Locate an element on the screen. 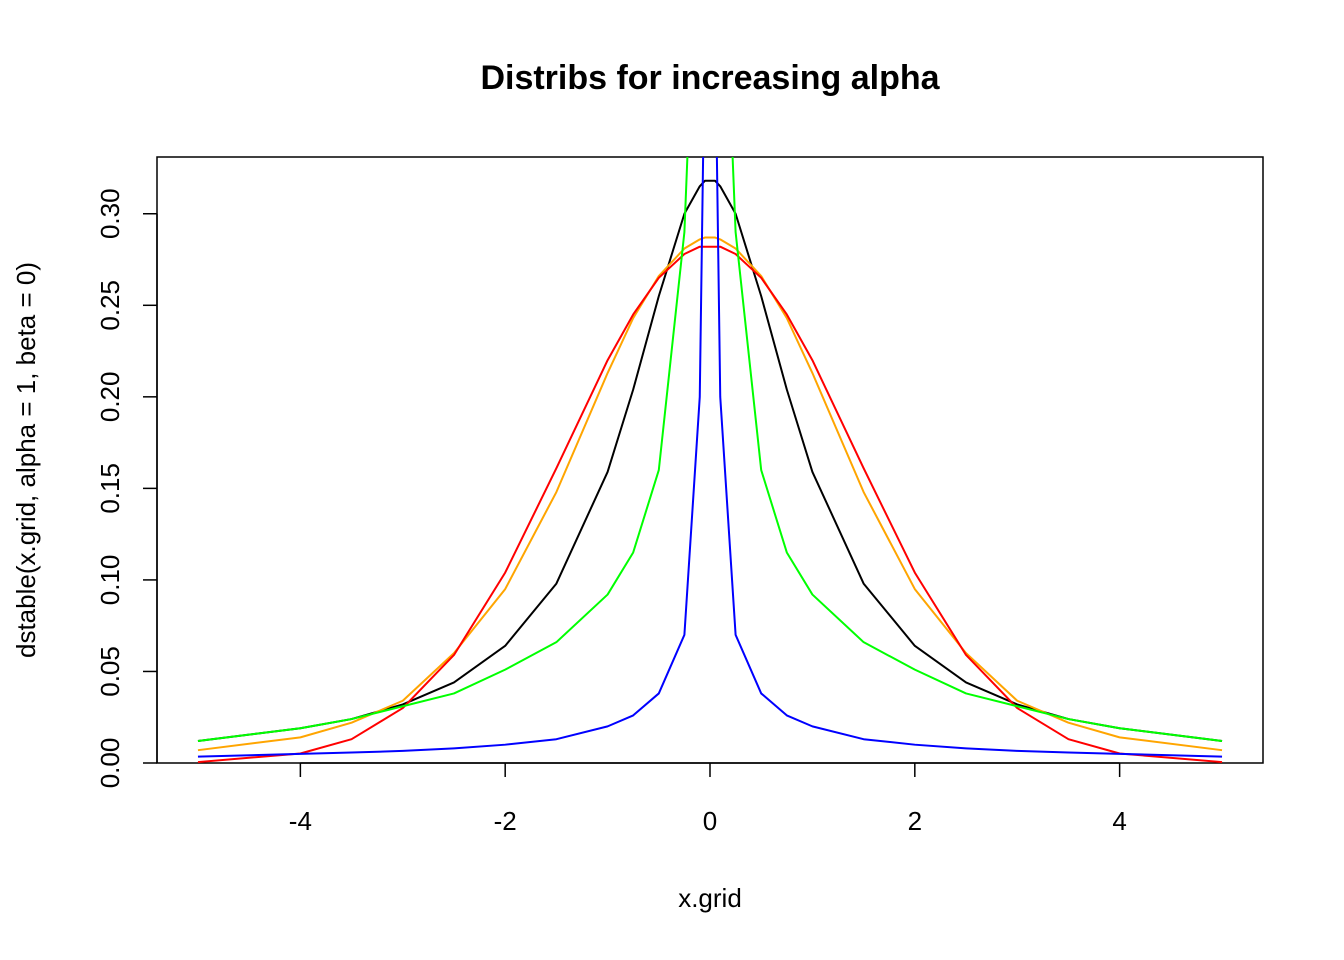  y-tick-label: 0.25 is located at coordinates (110, 305).